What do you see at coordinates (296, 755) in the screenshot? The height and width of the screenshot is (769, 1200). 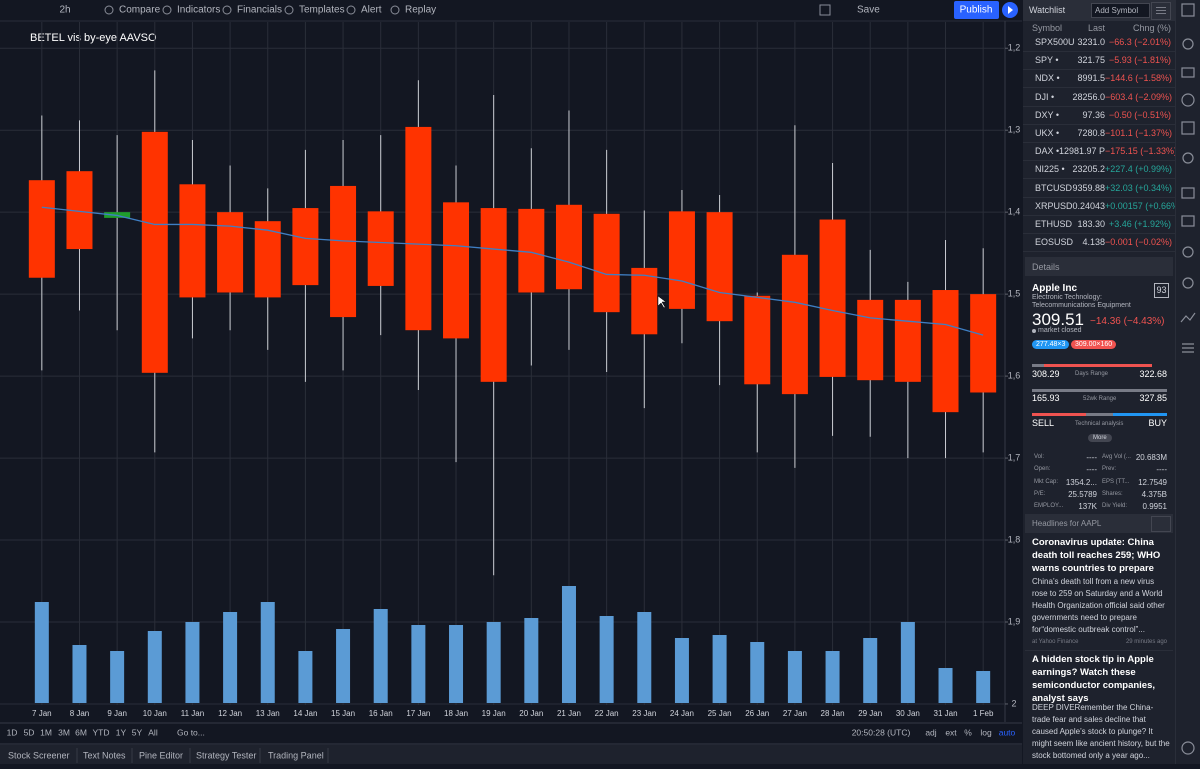 I see `tab: Trading Panel` at bounding box center [296, 755].